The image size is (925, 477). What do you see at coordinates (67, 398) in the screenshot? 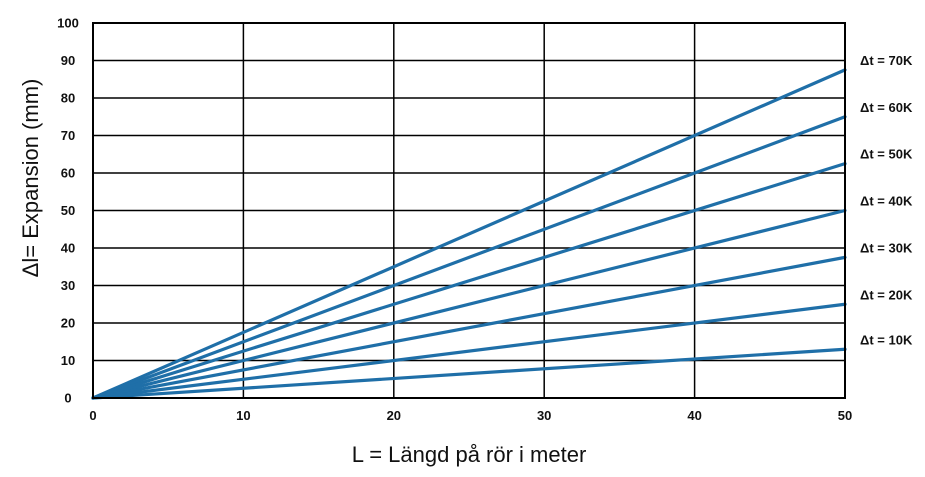
I see `y-tick-label: 0` at bounding box center [67, 398].